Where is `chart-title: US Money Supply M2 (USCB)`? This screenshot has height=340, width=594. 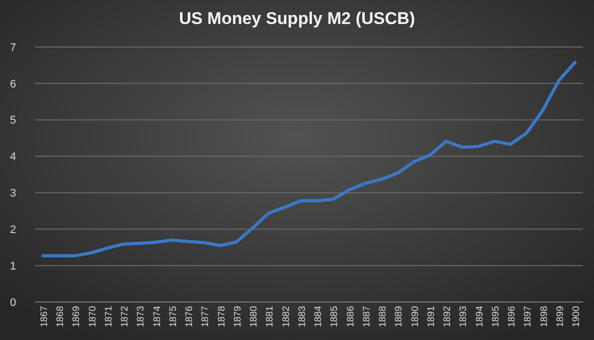
chart-title: US Money Supply M2 (USCB) is located at coordinates (297, 18).